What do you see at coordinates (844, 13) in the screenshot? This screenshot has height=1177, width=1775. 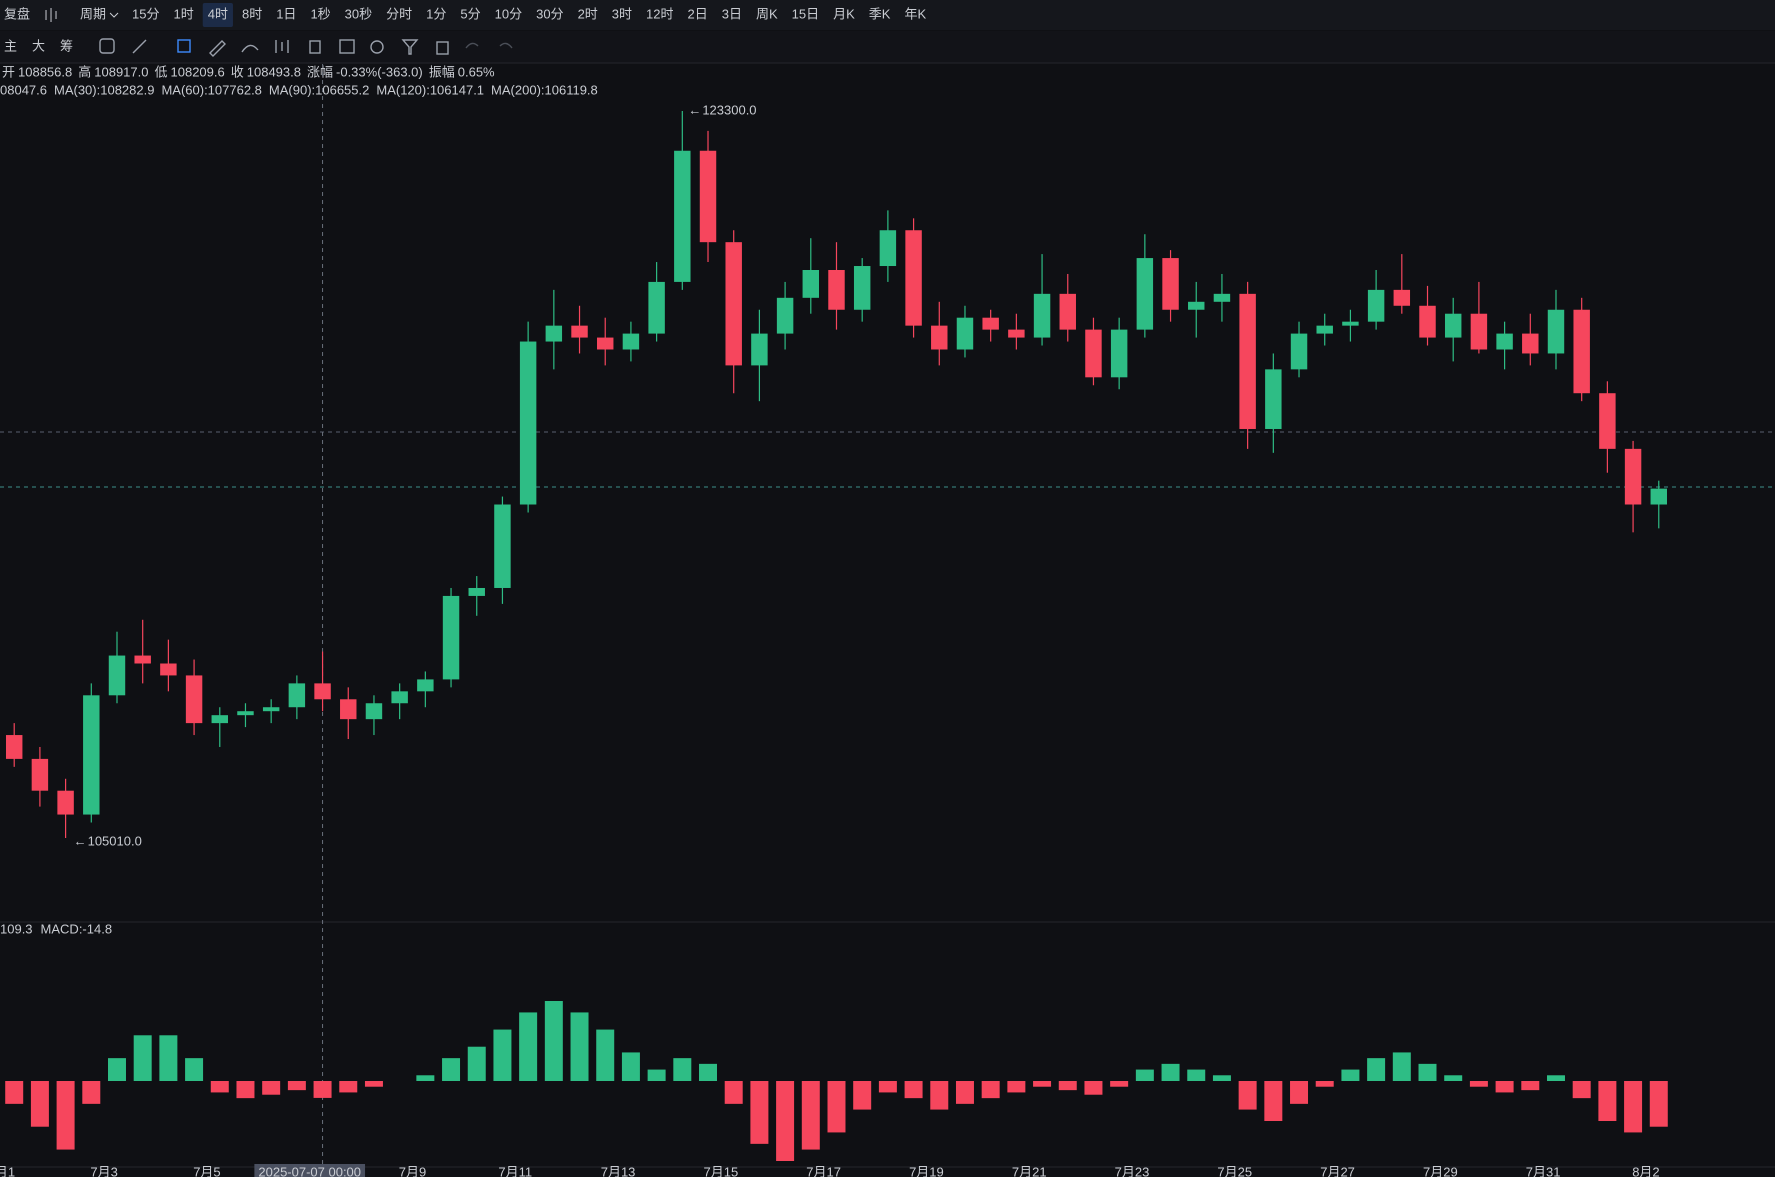 I see `period-button: 月K` at bounding box center [844, 13].